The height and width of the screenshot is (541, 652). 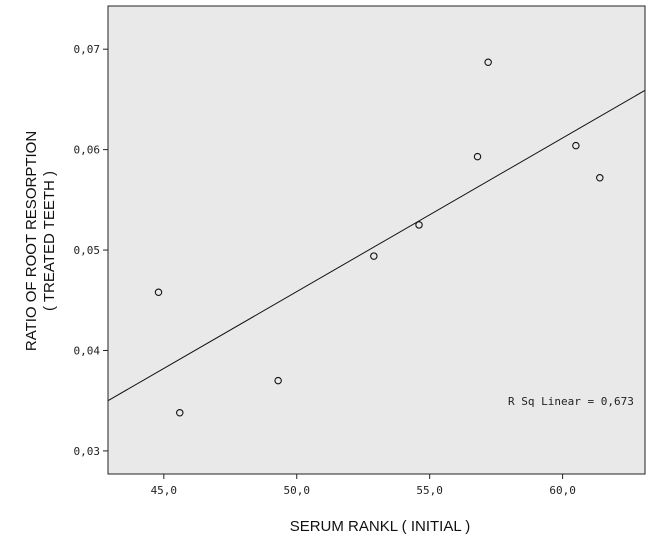 What do you see at coordinates (164, 490) in the screenshot?
I see `x-tick-label: 45,0` at bounding box center [164, 490].